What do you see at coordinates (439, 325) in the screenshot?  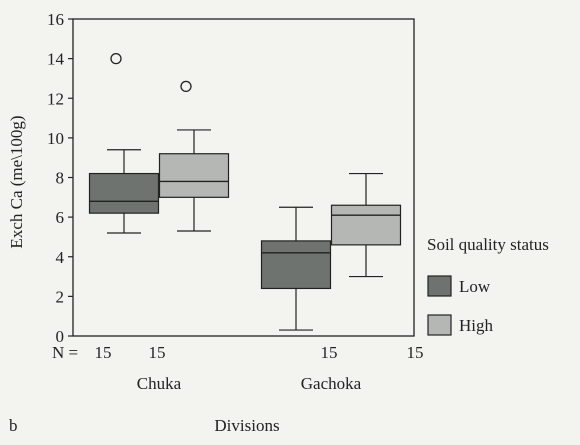 I see `legend-swatch-high` at bounding box center [439, 325].